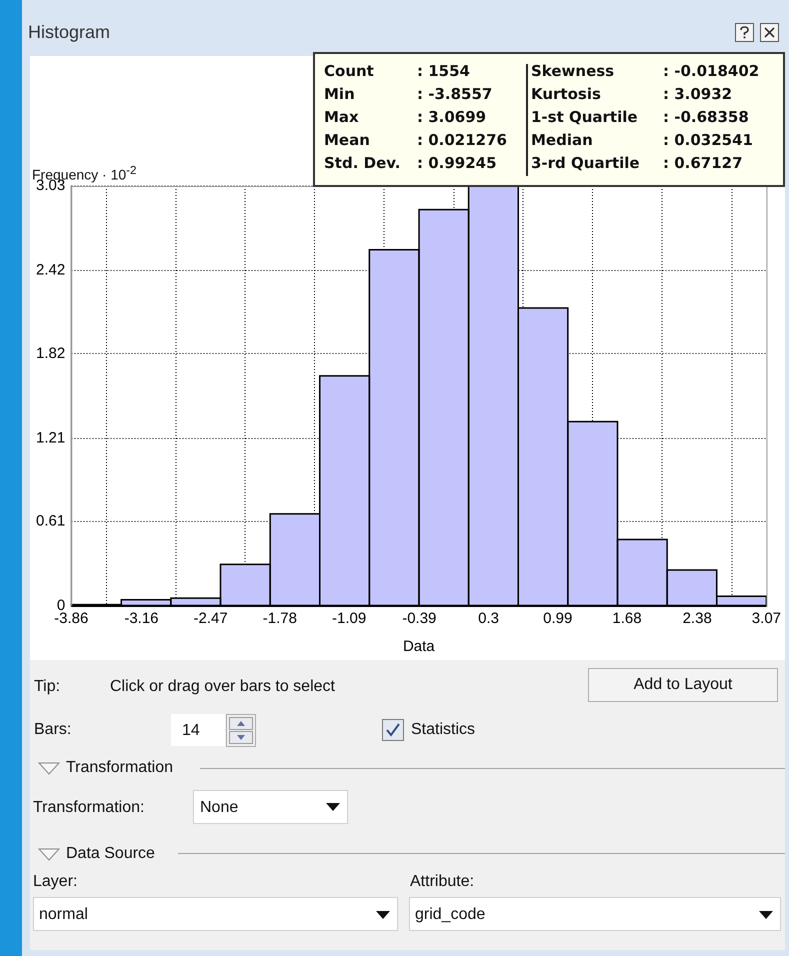  Describe the element at coordinates (457, 163) in the screenshot. I see `text: : 0.99245` at that location.